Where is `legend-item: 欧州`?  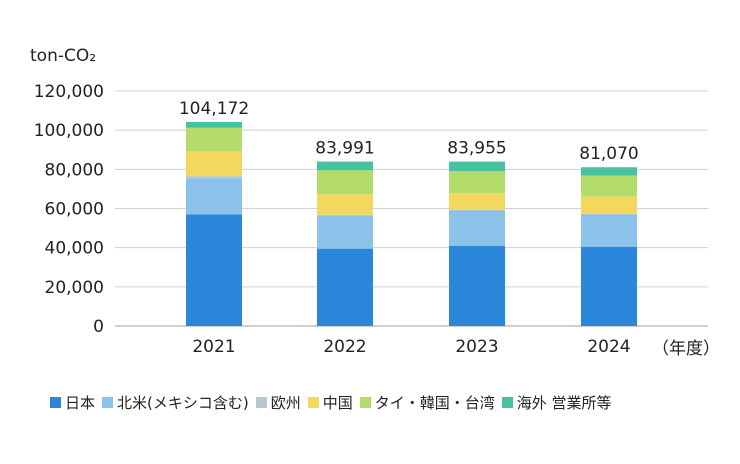 legend-item: 欧州 is located at coordinates (278, 402).